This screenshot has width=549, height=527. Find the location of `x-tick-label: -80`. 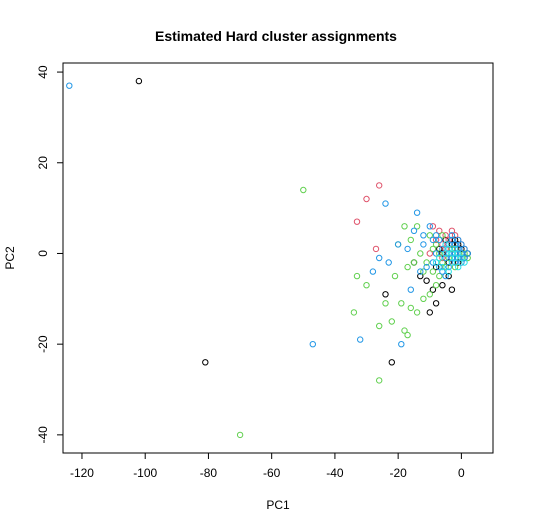

x-tick-label: -80 is located at coordinates (209, 473).